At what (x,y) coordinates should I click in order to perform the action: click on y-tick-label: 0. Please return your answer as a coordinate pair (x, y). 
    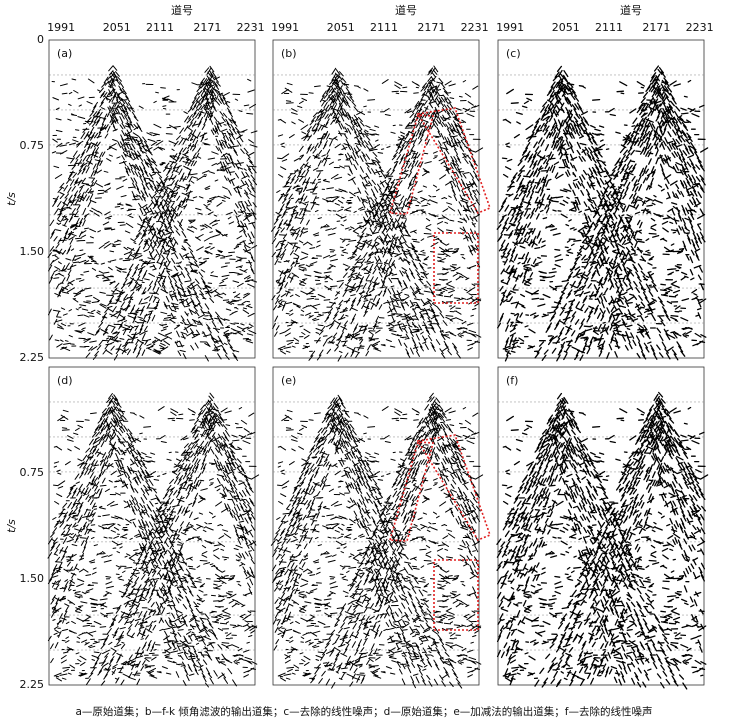
    Looking at the image, I should click on (40, 39).